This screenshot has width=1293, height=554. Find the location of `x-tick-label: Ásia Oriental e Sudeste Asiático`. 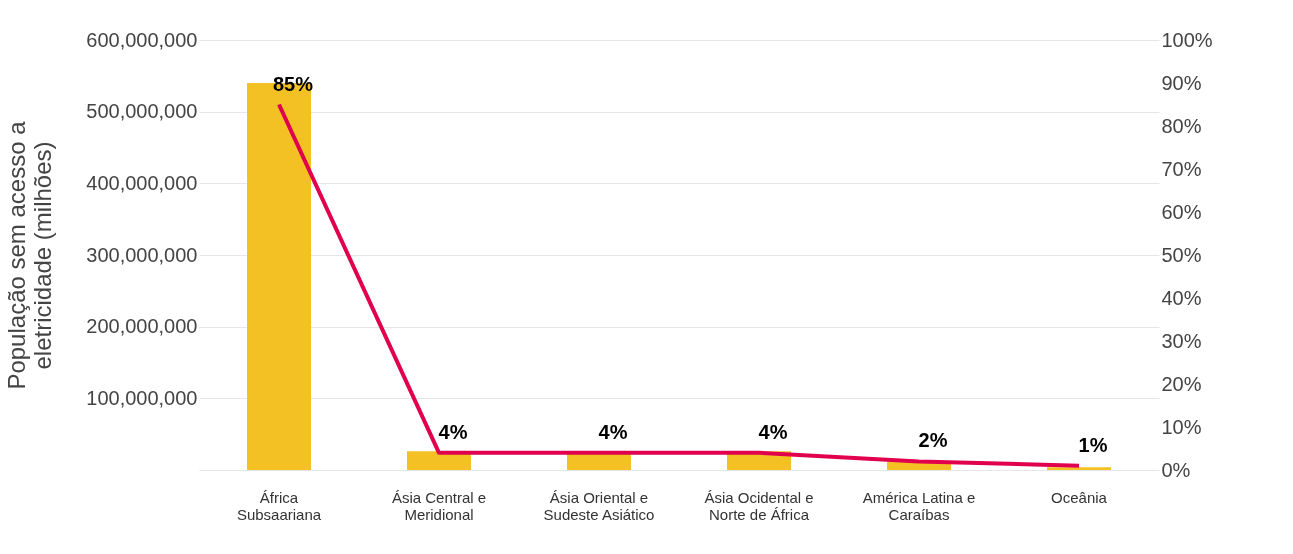

x-tick-label: Ásia Oriental e Sudeste Asiático is located at coordinates (599, 505).